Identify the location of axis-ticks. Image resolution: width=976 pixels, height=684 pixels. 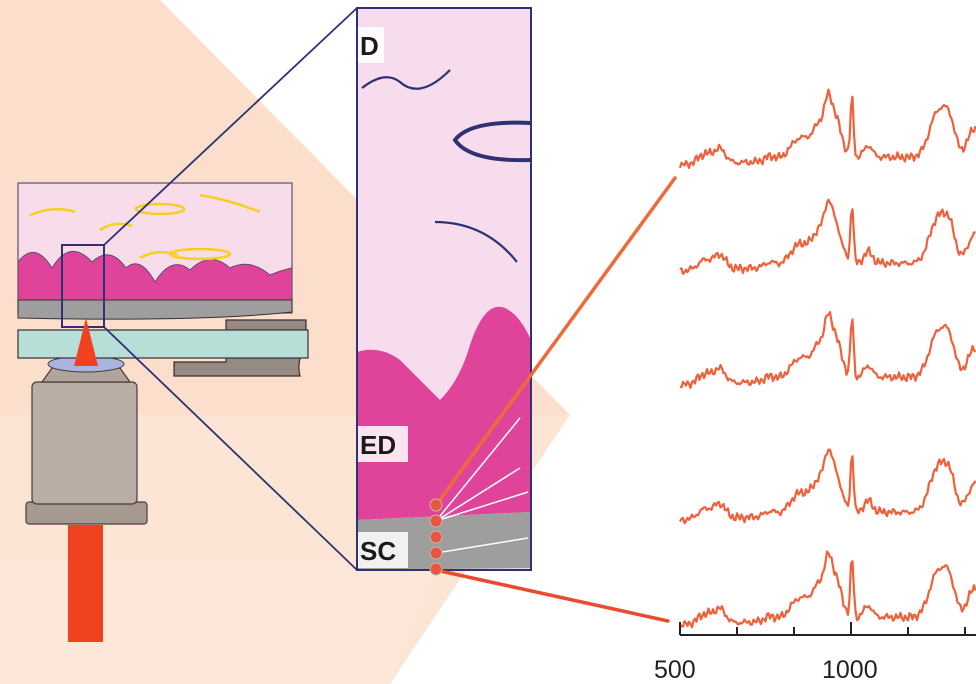
(822, 628).